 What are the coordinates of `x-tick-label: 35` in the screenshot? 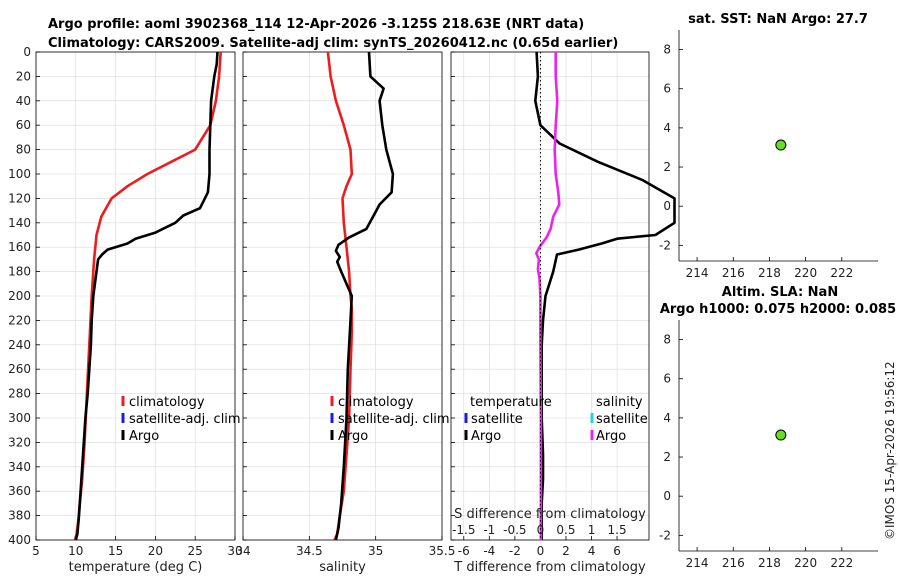 It's located at (375, 551).